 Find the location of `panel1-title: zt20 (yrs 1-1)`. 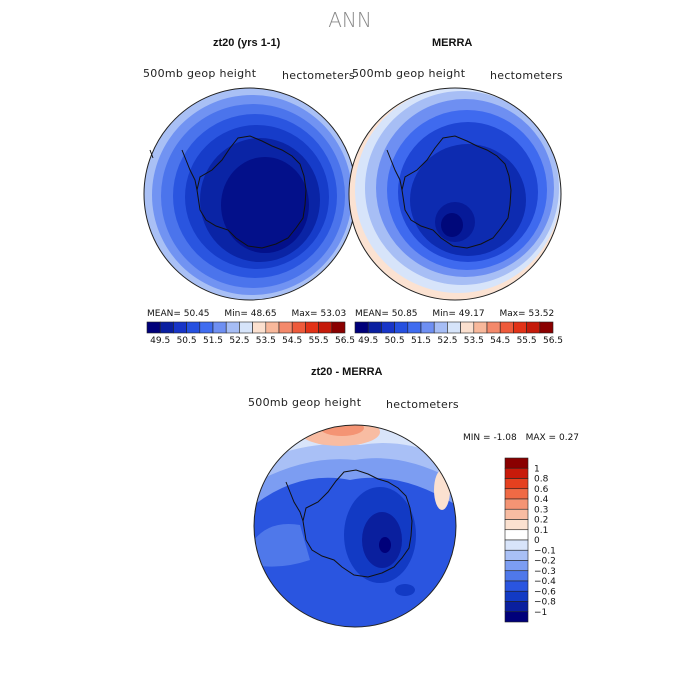

panel1-title: zt20 (yrs 1-1) is located at coordinates (247, 43).